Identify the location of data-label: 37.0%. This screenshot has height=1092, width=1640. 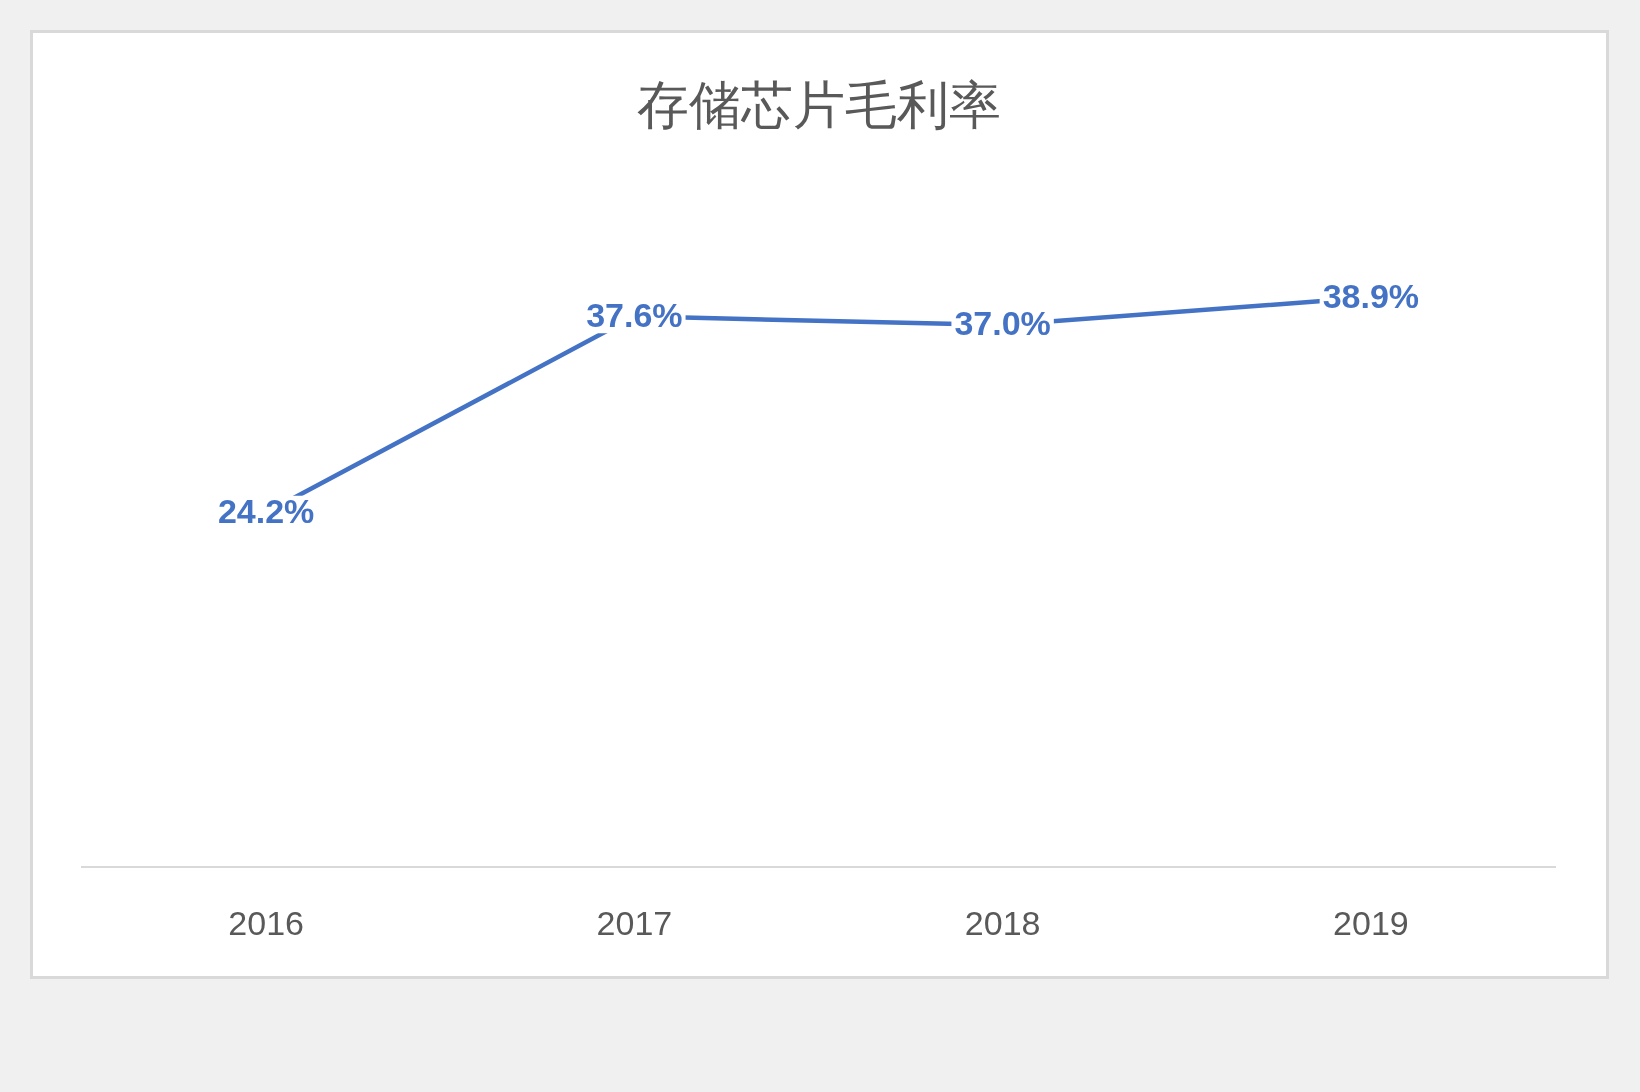
(1002, 323).